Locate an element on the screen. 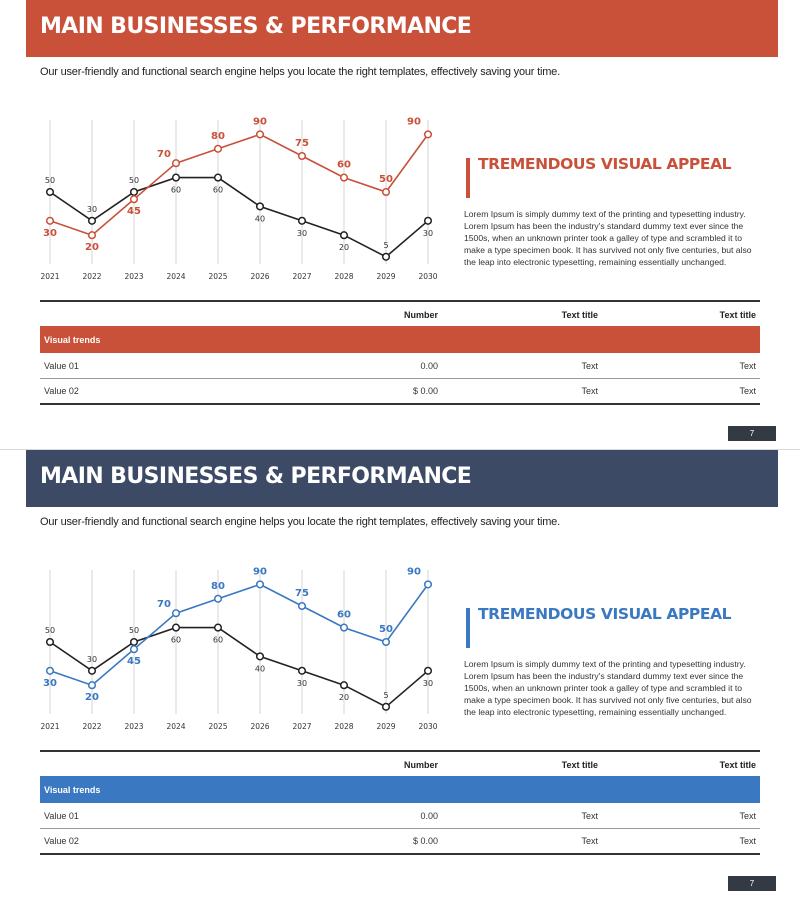 The width and height of the screenshot is (800, 900). slide-divider is located at coordinates (400, 449).